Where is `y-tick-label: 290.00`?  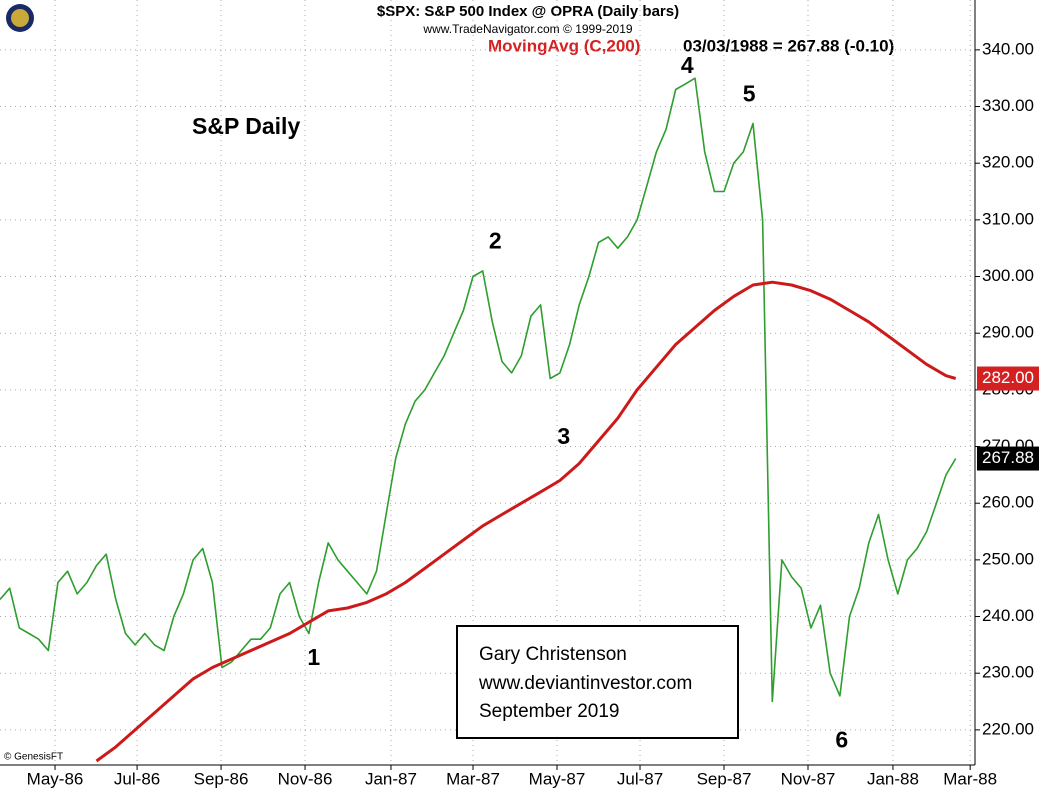
y-tick-label: 290.00 is located at coordinates (1008, 332).